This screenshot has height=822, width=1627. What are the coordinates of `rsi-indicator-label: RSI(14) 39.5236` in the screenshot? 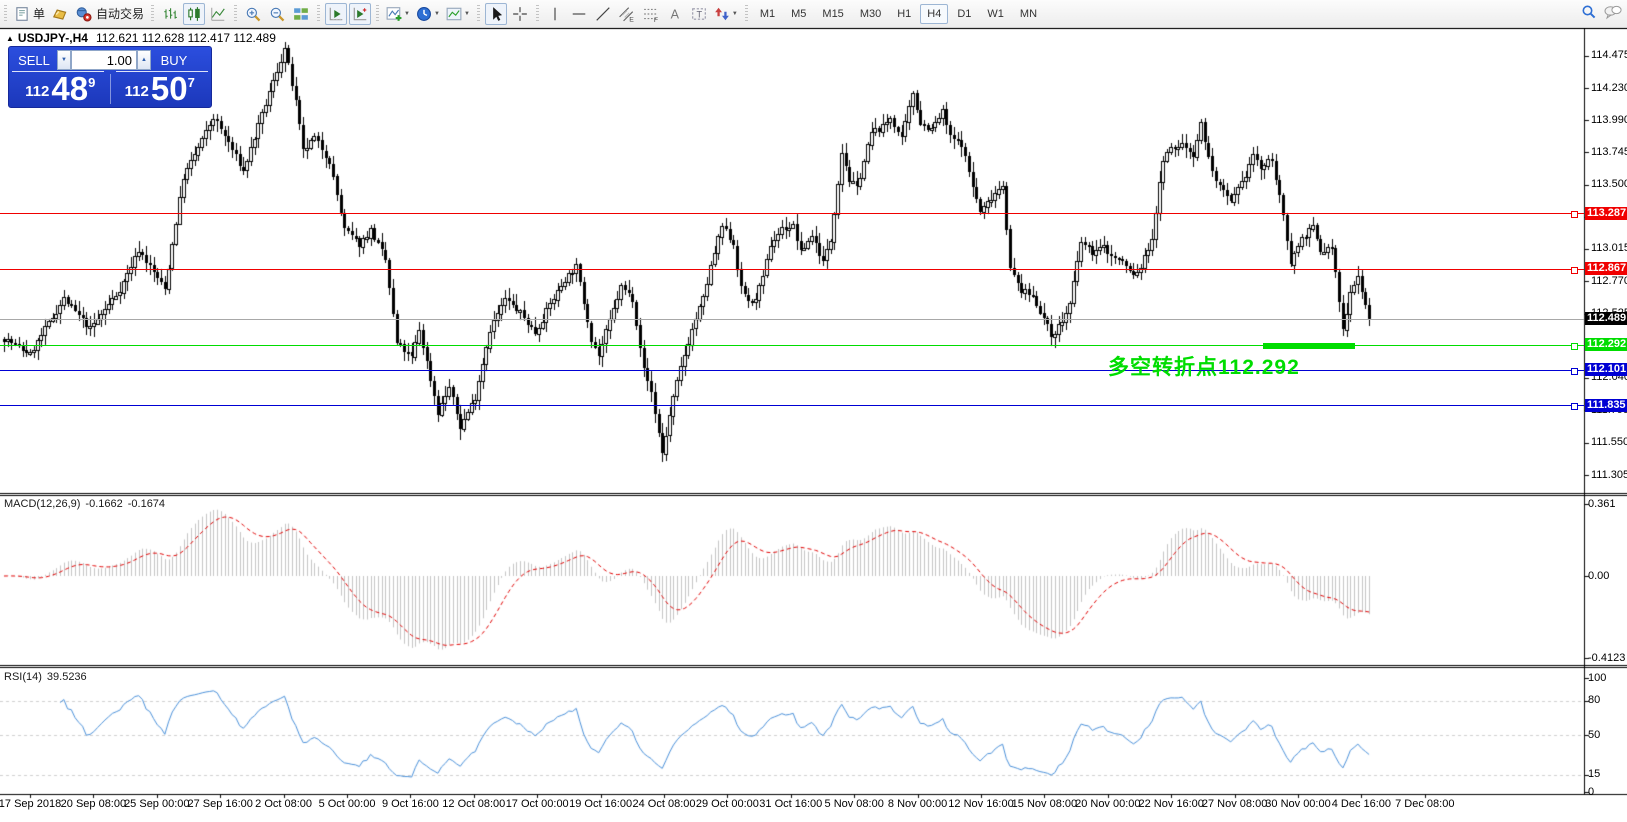 It's located at (48, 677).